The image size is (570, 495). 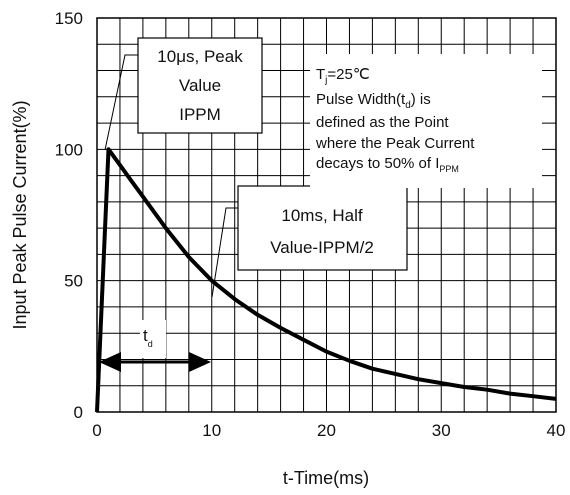 What do you see at coordinates (200, 56) in the screenshot?
I see `peak-box-line-1: 10μs, Peak` at bounding box center [200, 56].